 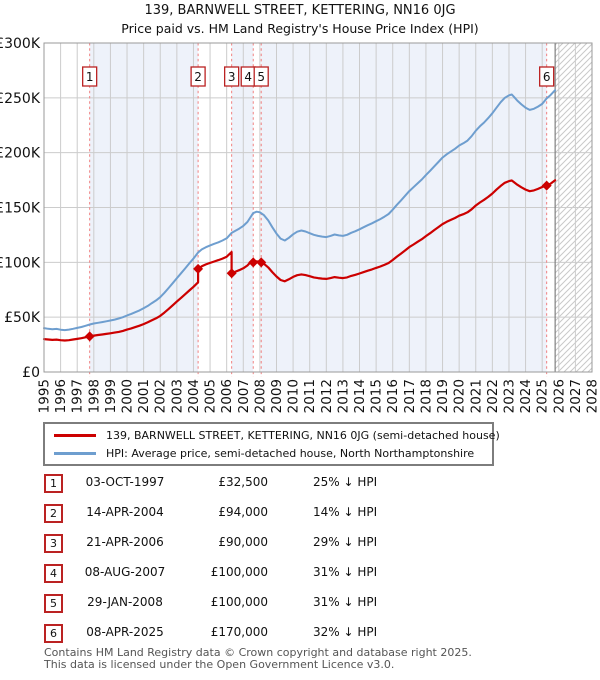 I want to click on svg-text: 2011, so click(x=310, y=396).